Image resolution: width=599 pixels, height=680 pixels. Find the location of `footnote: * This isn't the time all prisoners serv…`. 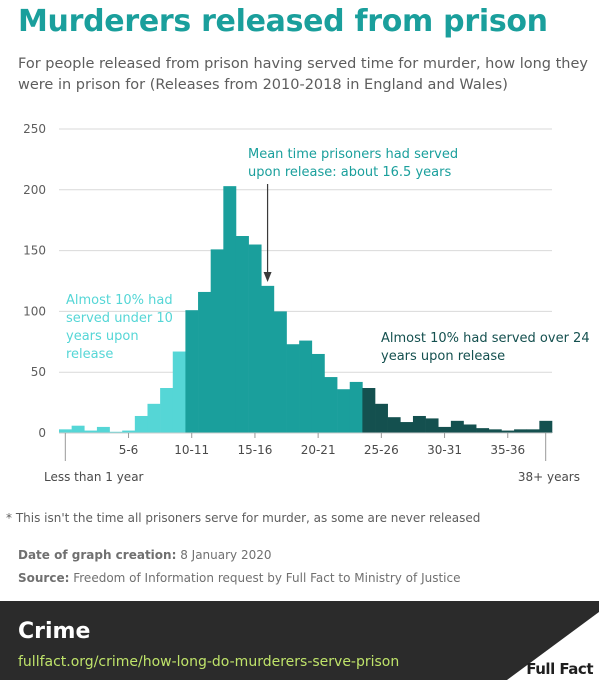

footnote: * This isn't the time all prisoners serv… is located at coordinates (243, 518).